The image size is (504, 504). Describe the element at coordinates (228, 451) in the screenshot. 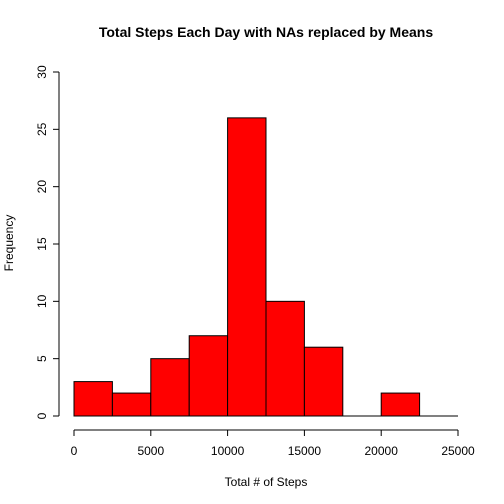

I see `x-tick-label-2: 10000` at that location.